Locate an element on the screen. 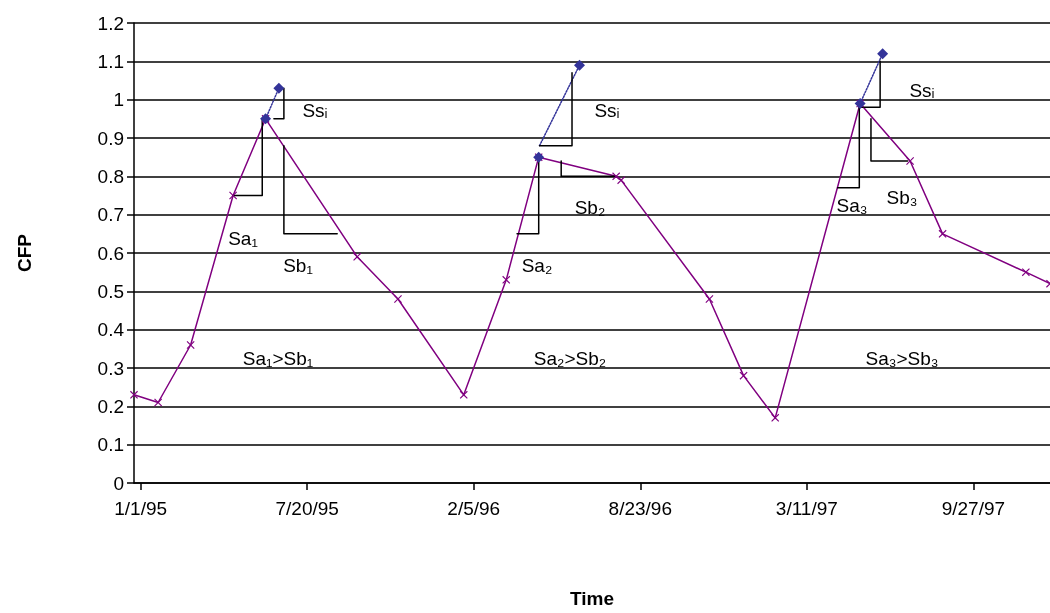  annotation: Sa₂>Sb₂ is located at coordinates (570, 358).